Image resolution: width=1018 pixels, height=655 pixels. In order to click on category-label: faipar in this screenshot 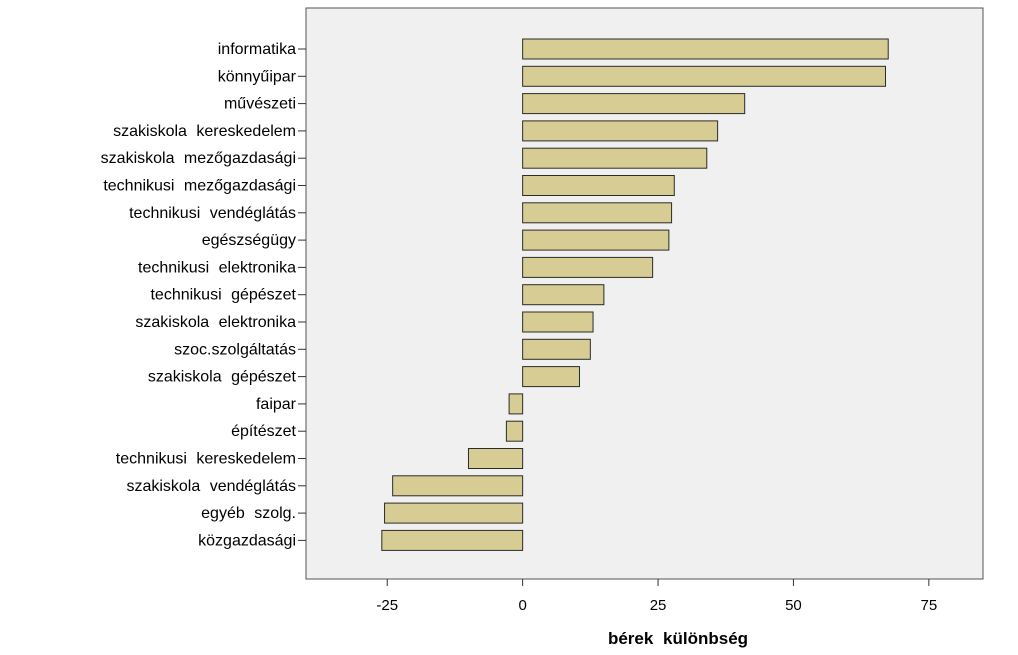, I will do `click(276, 404)`.